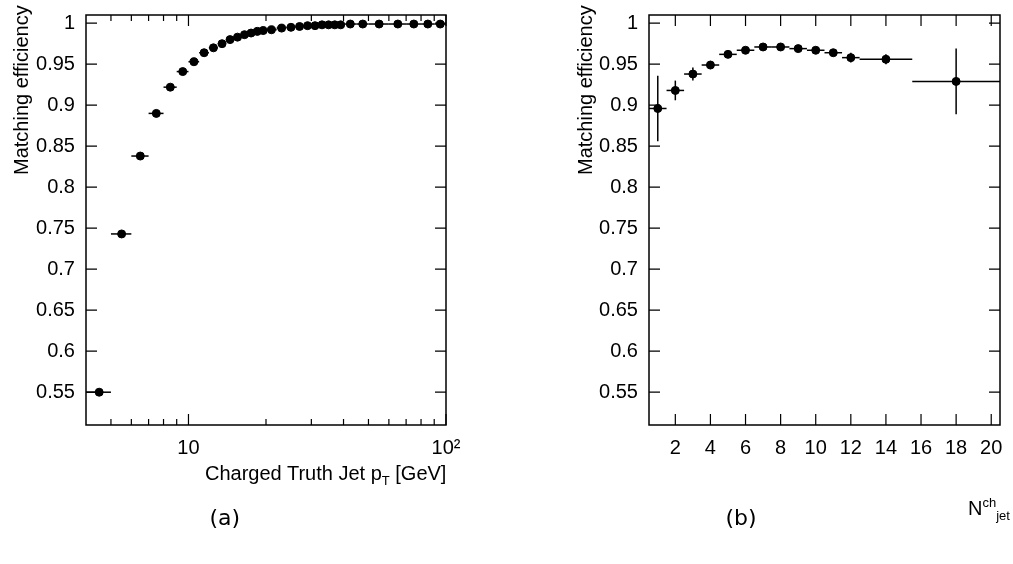 Image resolution: width=1013 pixels, height=564 pixels. I want to click on text: (a), so click(225, 517).